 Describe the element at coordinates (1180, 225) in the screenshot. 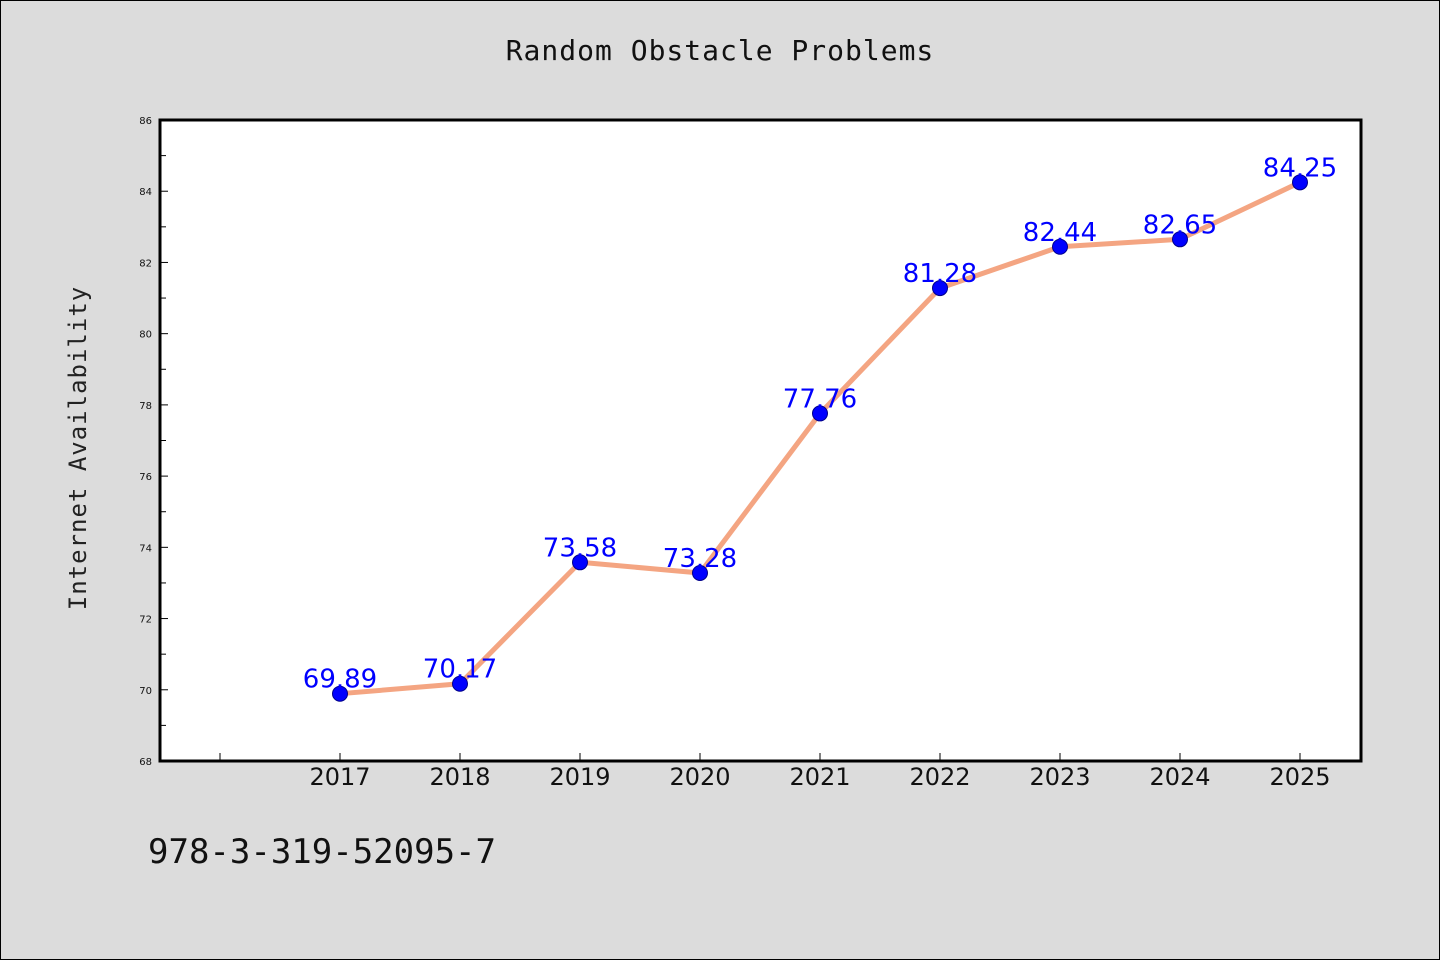

I see `data-label: 82.65` at that location.